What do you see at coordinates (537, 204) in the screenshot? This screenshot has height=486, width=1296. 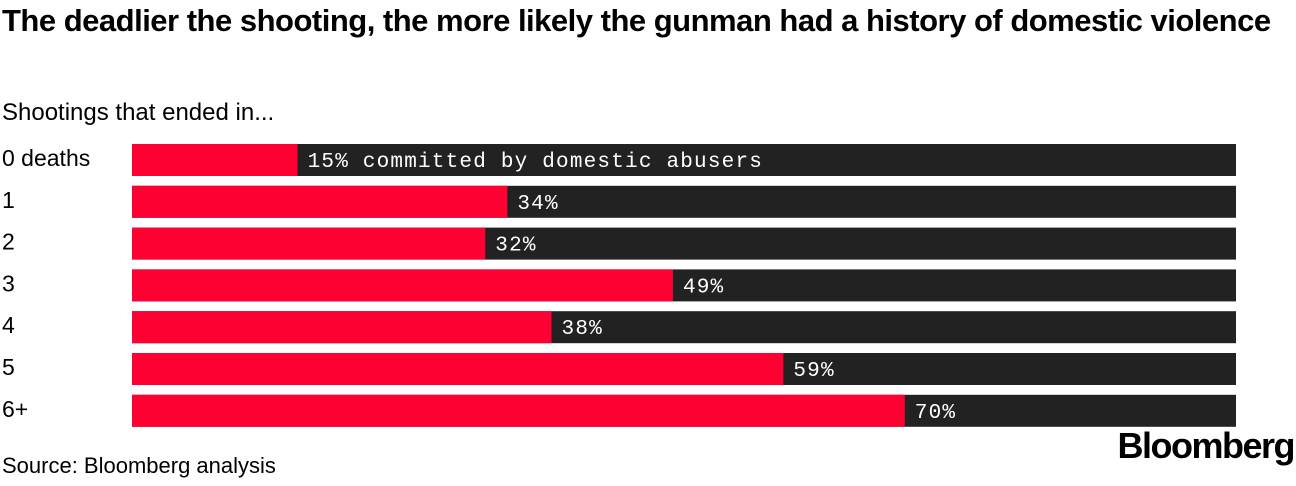 I see `data-label: 34%` at bounding box center [537, 204].